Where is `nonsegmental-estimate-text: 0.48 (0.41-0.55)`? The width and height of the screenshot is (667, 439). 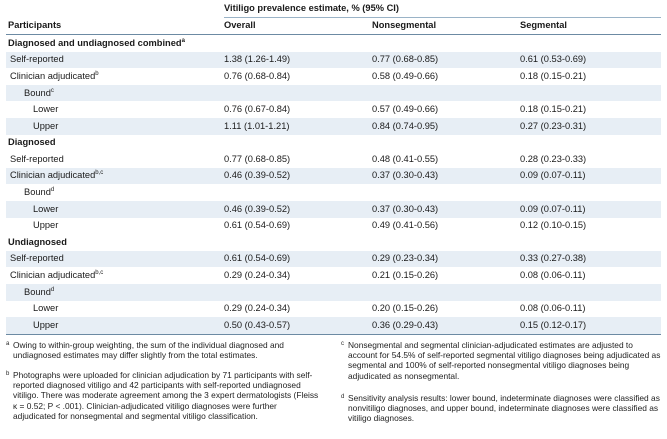
nonsegmental-estimate-text: 0.48 (0.41-0.55) is located at coordinates (405, 158).